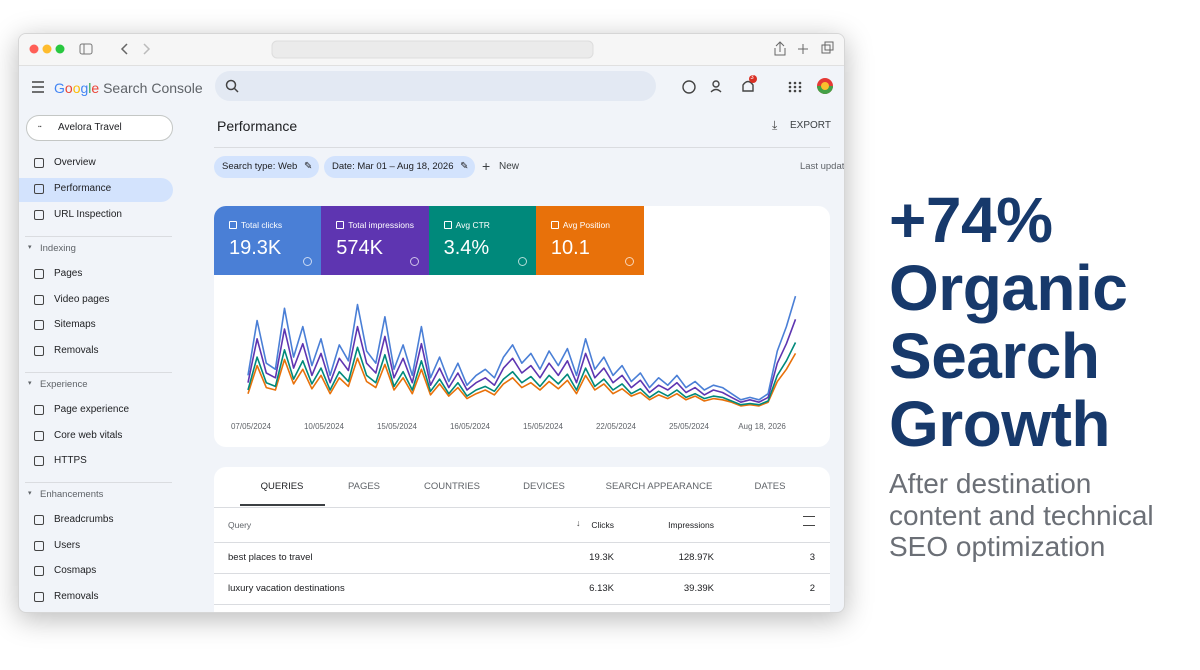  Describe the element at coordinates (1008, 288) in the screenshot. I see `headline-line: Organic` at that location.